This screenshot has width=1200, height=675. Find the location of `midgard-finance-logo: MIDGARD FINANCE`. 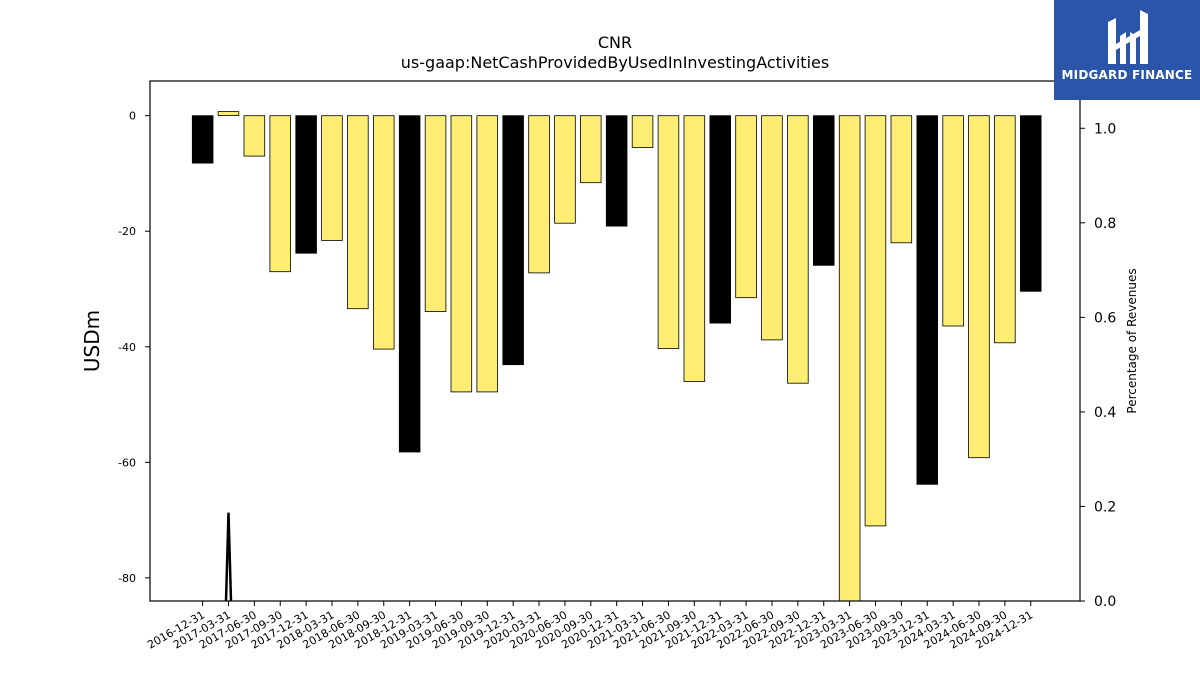

midgard-finance-logo: MIDGARD FINANCE is located at coordinates (1127, 50).